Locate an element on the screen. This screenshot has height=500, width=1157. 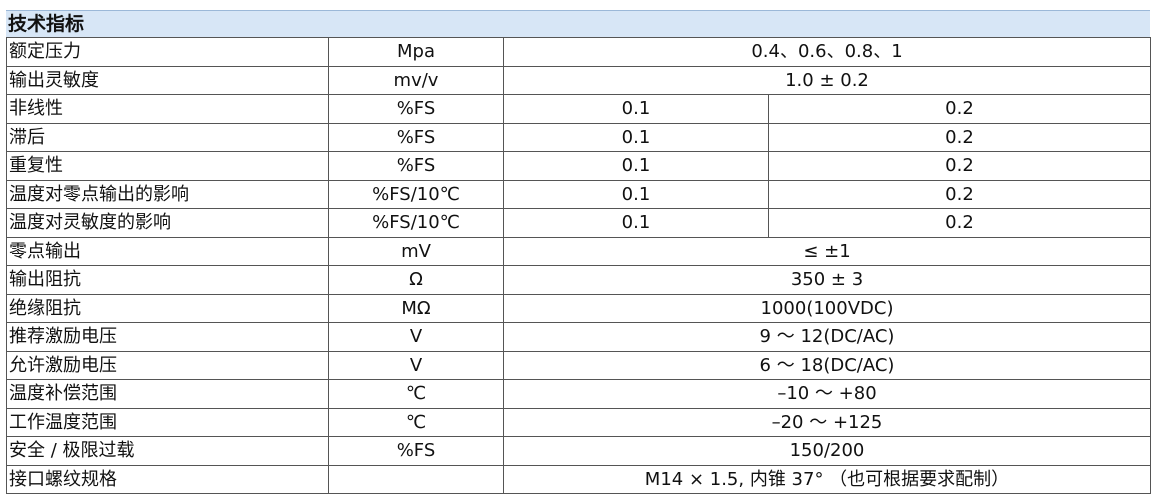
table-row: 允许激励电压 V 6 ～ 18(DC/AC) is located at coordinates (578, 365).